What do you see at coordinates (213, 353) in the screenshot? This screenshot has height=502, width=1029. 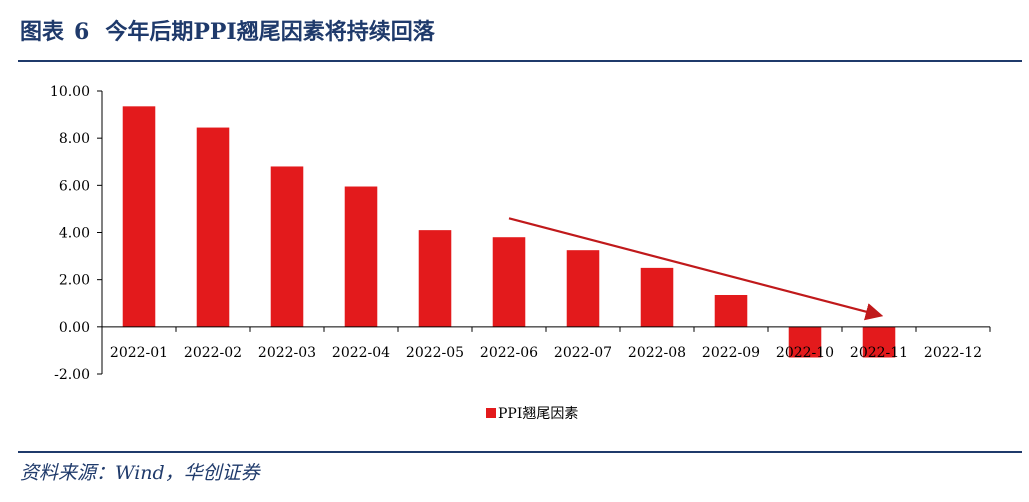 I see `x-tick-label: 2022-02` at bounding box center [213, 353].